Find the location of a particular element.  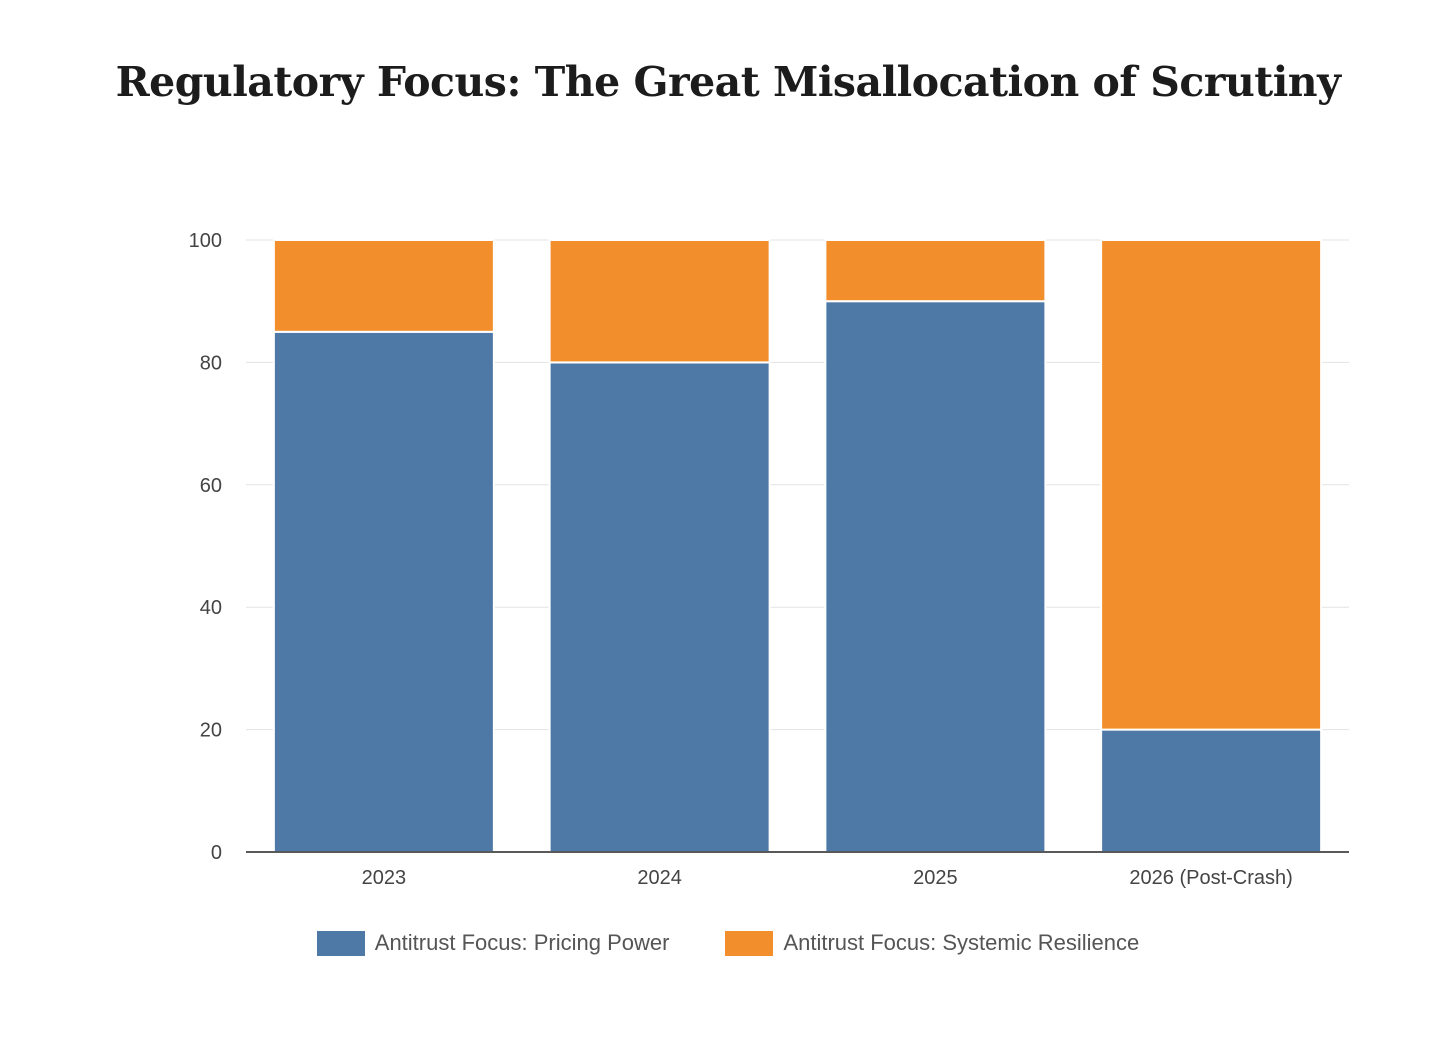

legend-label-pricing-power: Antitrust Focus: Pricing Power is located at coordinates (522, 942).